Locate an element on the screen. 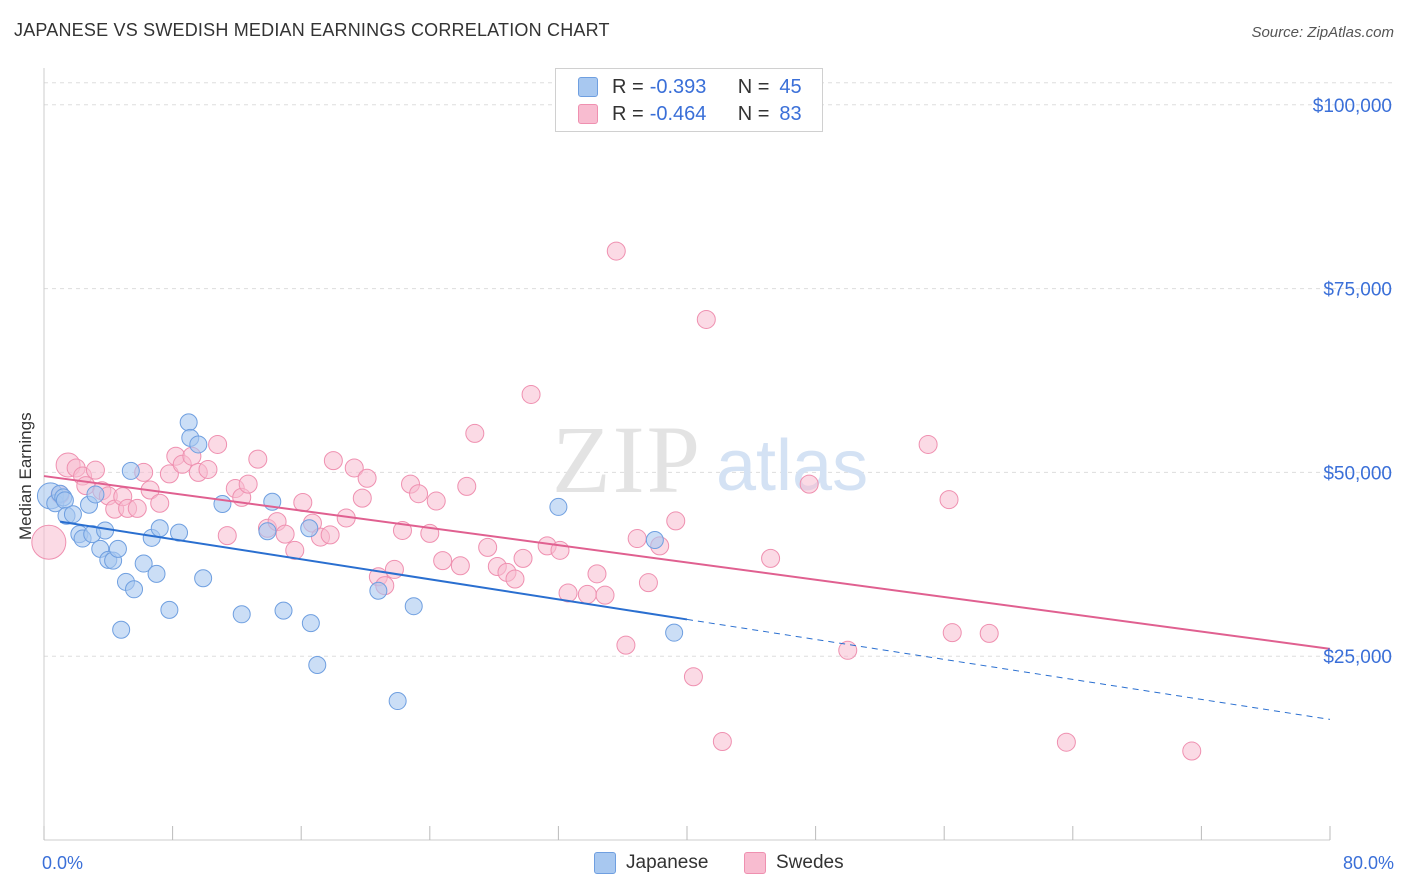  watermark-atlas: atlas is located at coordinates (792, 466).